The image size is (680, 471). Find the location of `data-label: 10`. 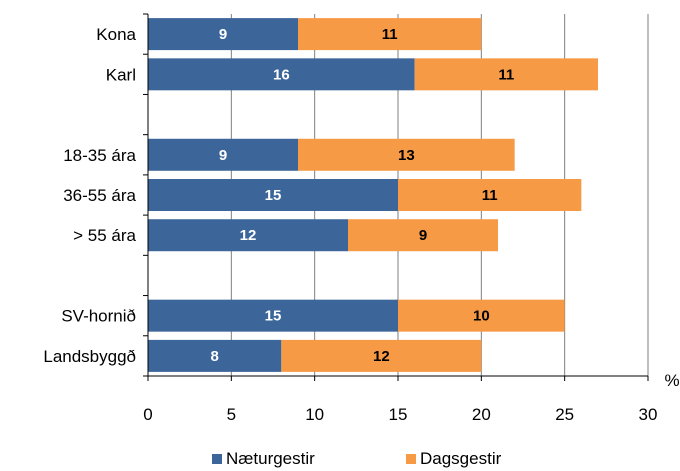

data-label: 10 is located at coordinates (481, 316).